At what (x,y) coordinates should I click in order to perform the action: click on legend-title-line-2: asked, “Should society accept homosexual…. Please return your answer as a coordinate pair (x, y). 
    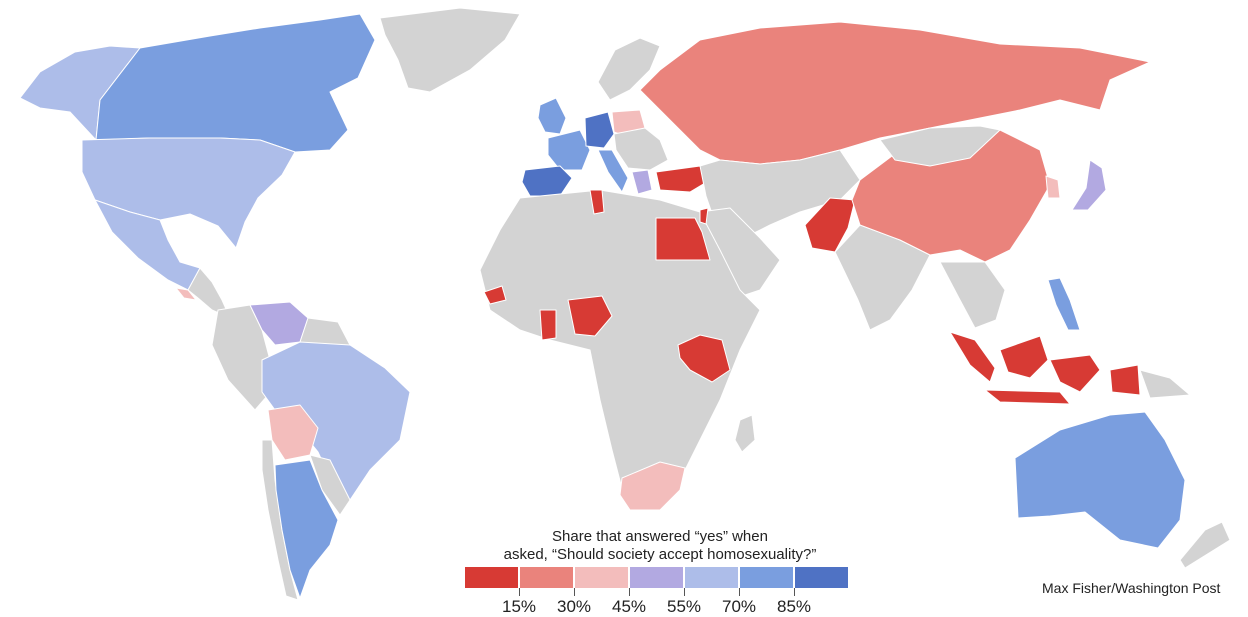
    Looking at the image, I should click on (660, 554).